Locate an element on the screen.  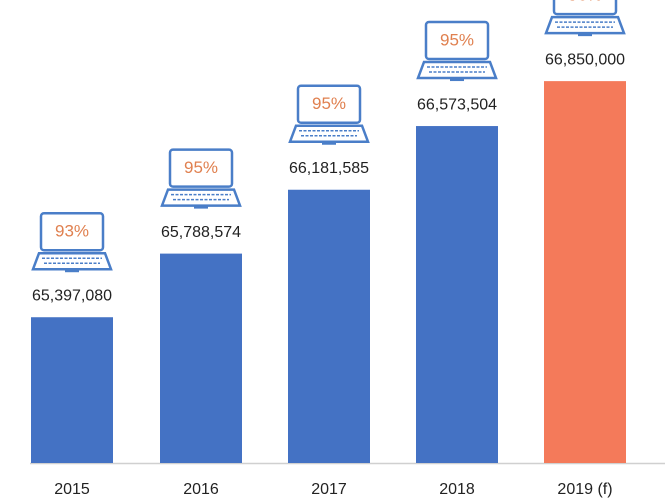
x-tick-label: 2019 (f) is located at coordinates (584, 489).